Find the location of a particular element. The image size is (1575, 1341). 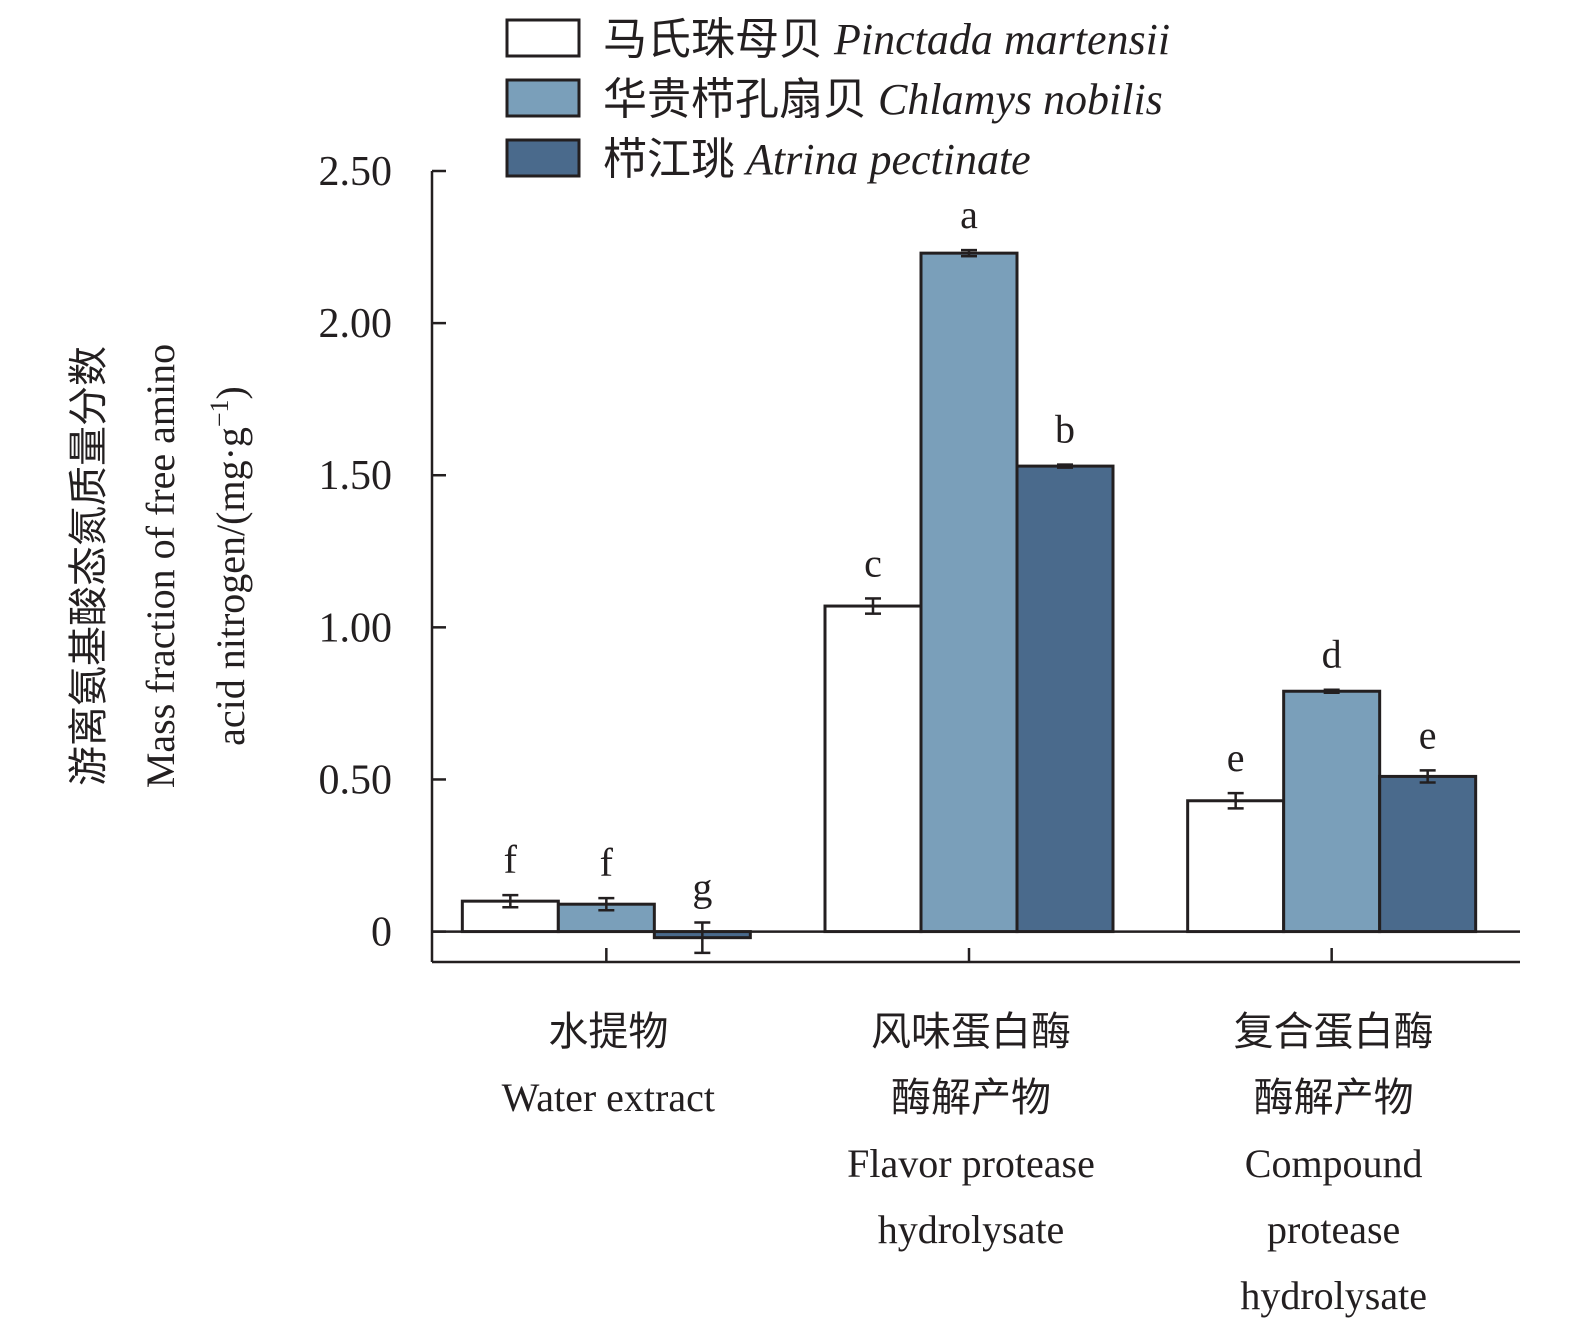

legend-label: 马氏珠母贝 Pinctada martensii is located at coordinates (886, 39).